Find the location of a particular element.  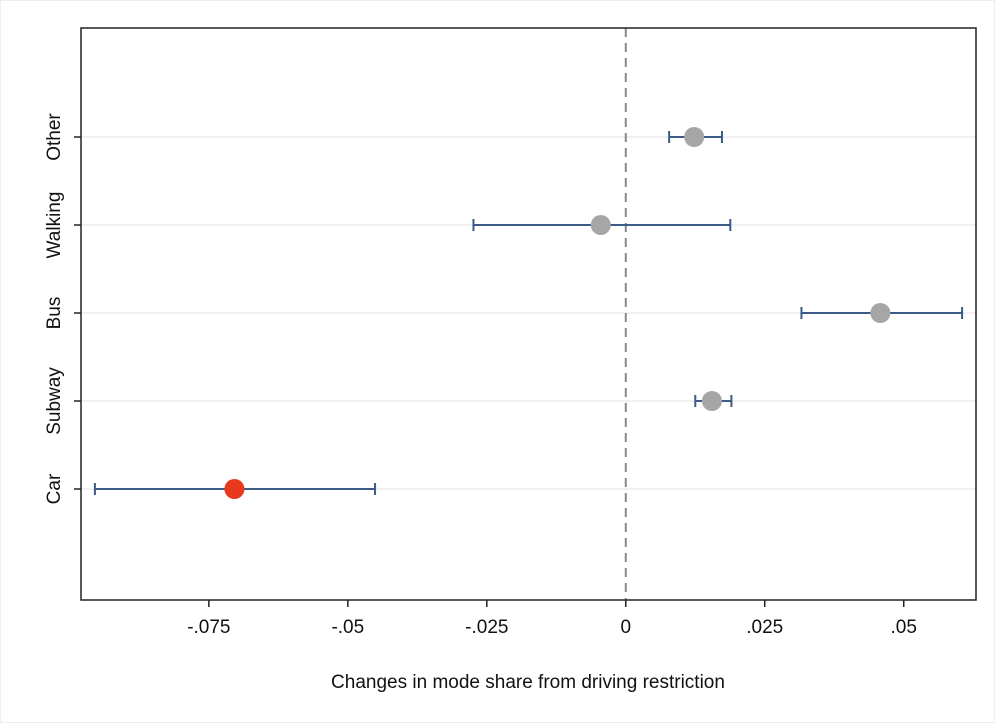

y-tick-label: Car is located at coordinates (54, 488).